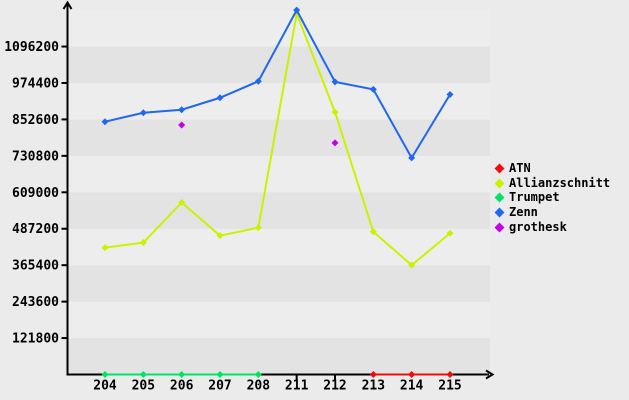 The height and width of the screenshot is (400, 629). I want to click on x-tick-label: 208, so click(259, 386).